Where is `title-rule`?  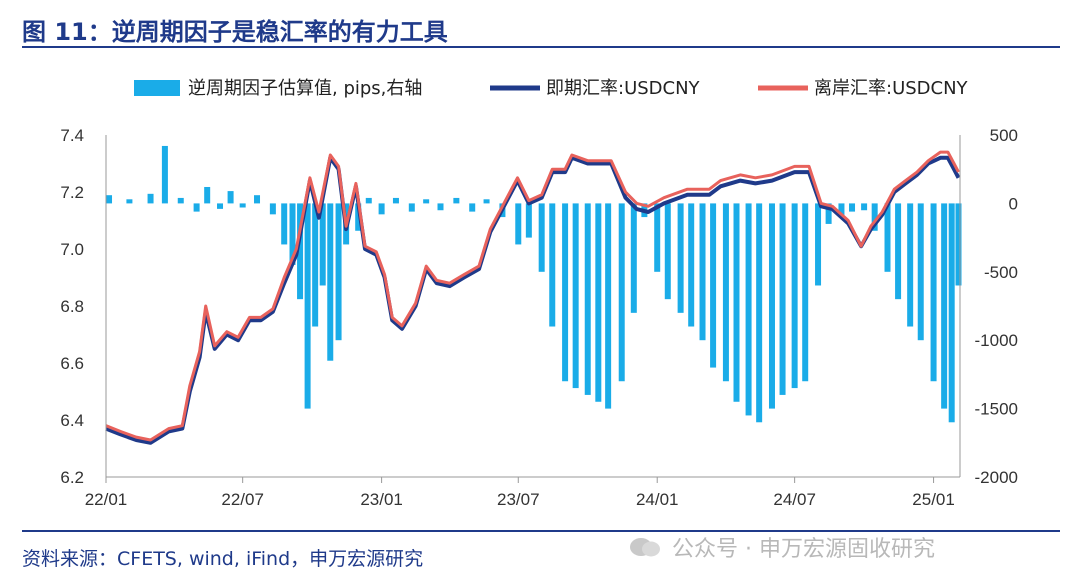 title-rule is located at coordinates (541, 47).